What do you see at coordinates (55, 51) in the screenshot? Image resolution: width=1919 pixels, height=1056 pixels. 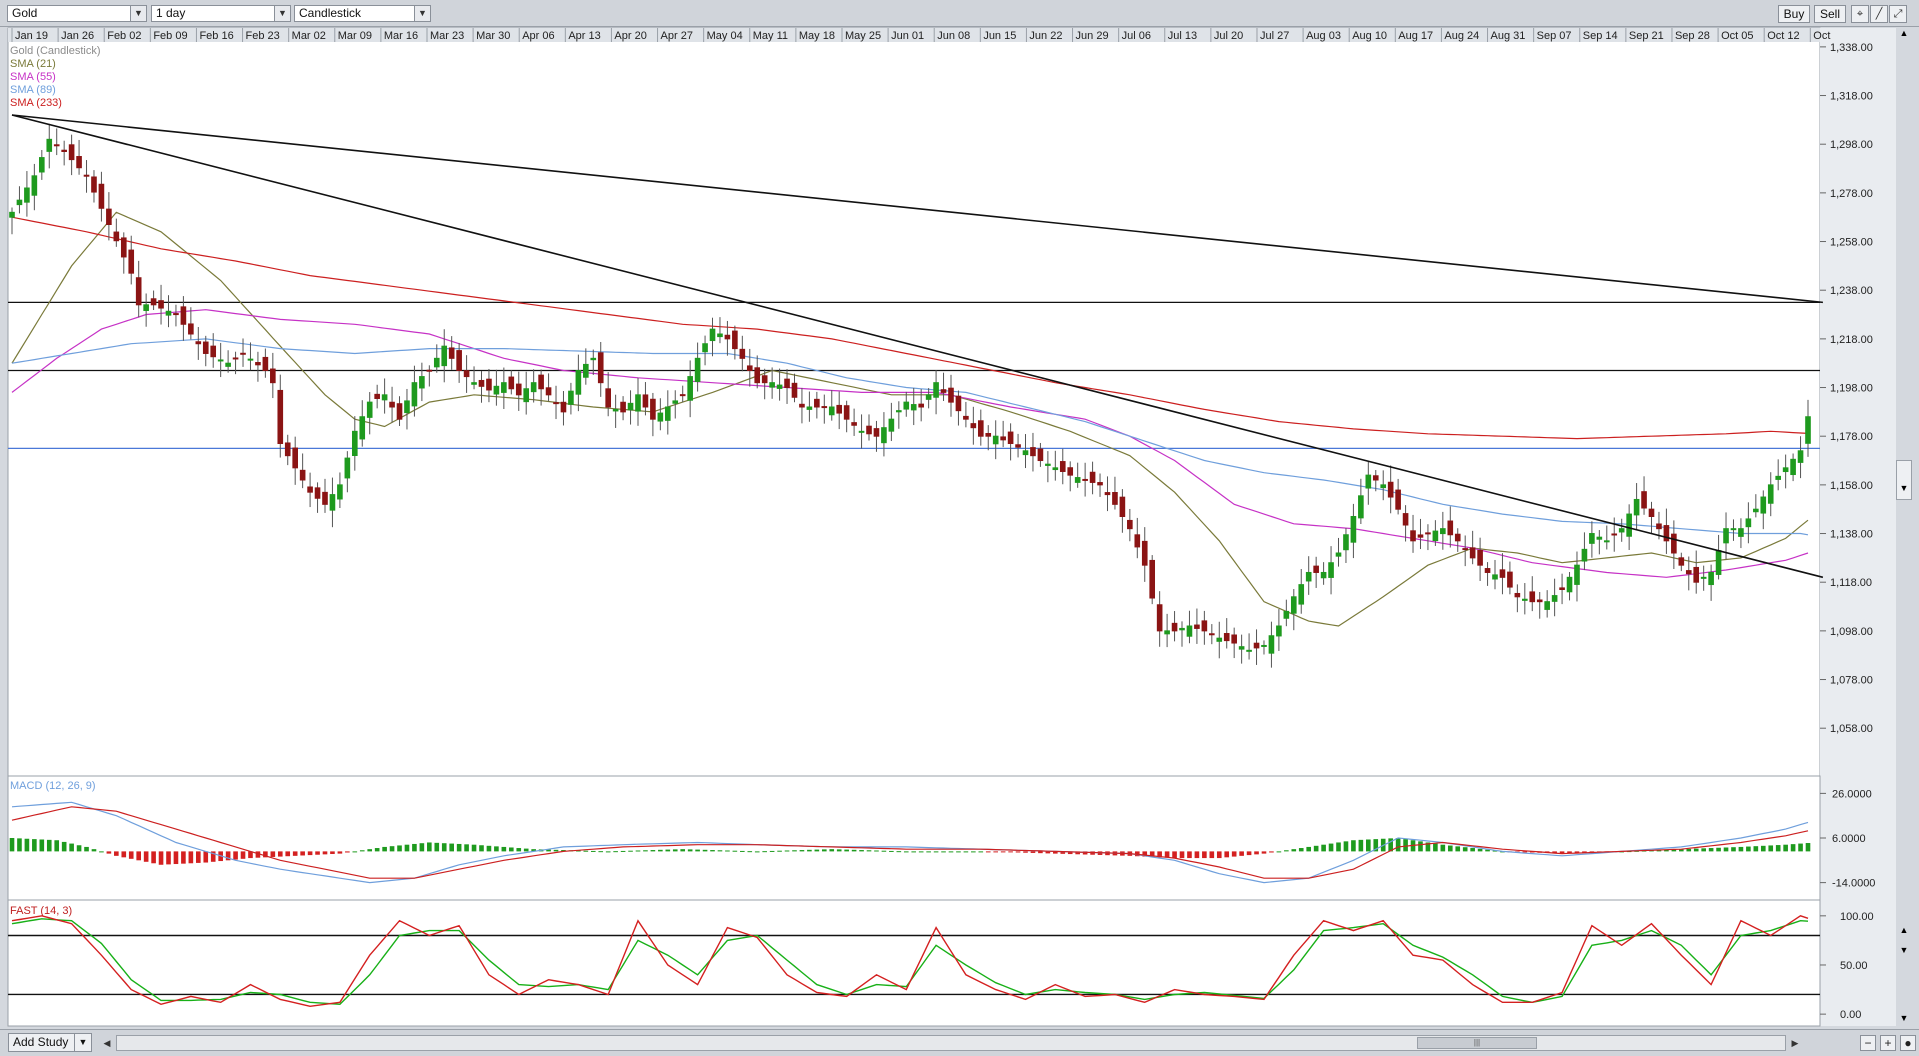 I see `legend-entry: Gold (Candlestick)` at bounding box center [55, 51].